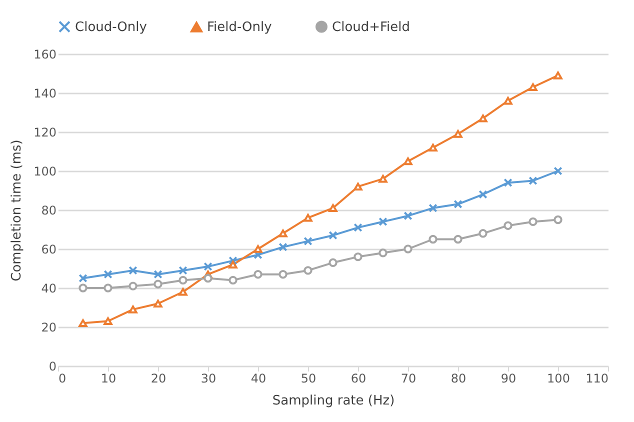  What do you see at coordinates (208, 379) in the screenshot?
I see `x-tick-label: 30` at bounding box center [208, 379].